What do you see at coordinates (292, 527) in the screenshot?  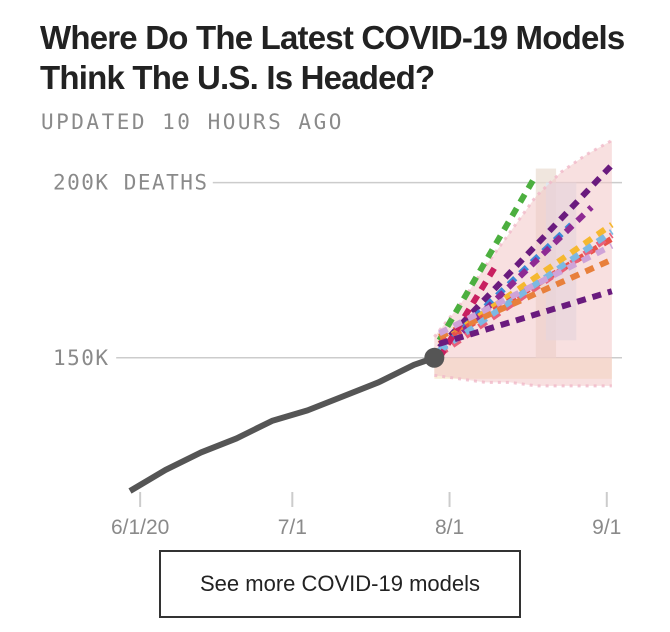 I see `x-tick-label: 7/1` at bounding box center [292, 527].